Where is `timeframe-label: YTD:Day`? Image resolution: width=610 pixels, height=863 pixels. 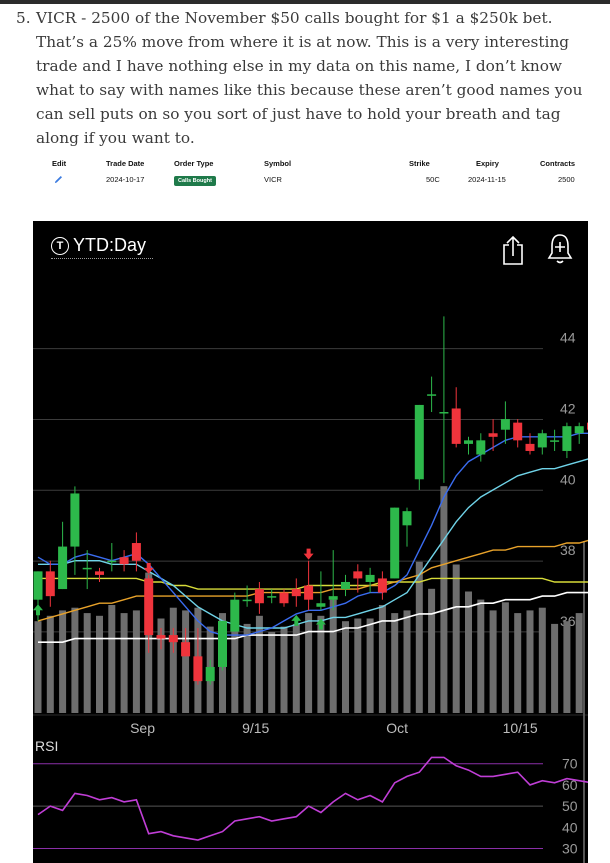 timeframe-label: YTD:Day is located at coordinates (110, 245).